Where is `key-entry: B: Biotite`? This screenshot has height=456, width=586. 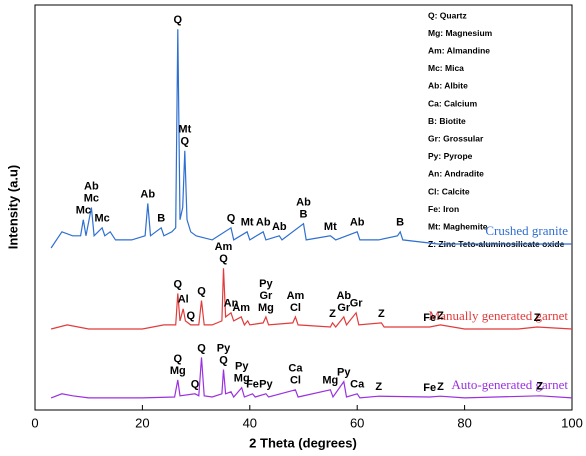
key-entry: B: Biotite is located at coordinates (447, 121).